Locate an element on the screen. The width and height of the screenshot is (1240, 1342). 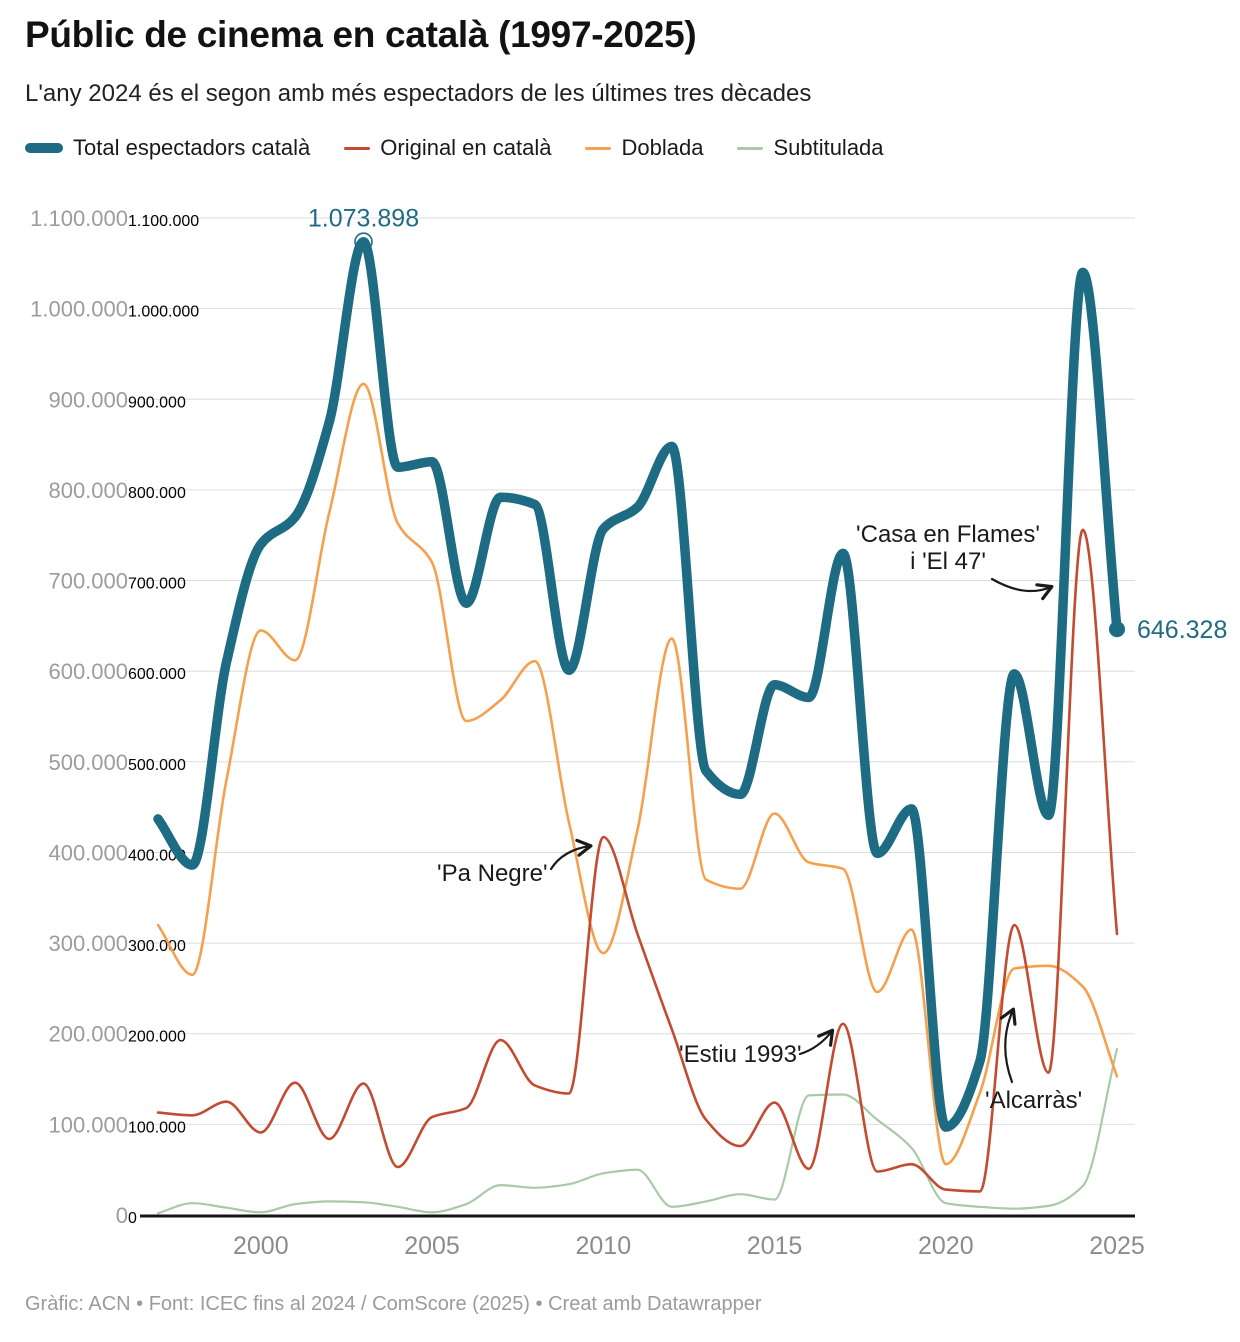
annotation-arrow-alcarras is located at coordinates (1008, 1045).